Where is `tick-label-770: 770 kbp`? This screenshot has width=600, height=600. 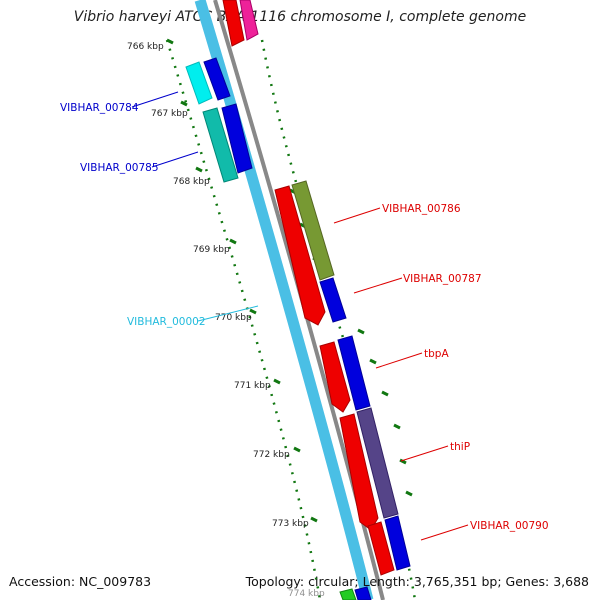
tick-label-770: 770 kbp is located at coordinates (233, 318).